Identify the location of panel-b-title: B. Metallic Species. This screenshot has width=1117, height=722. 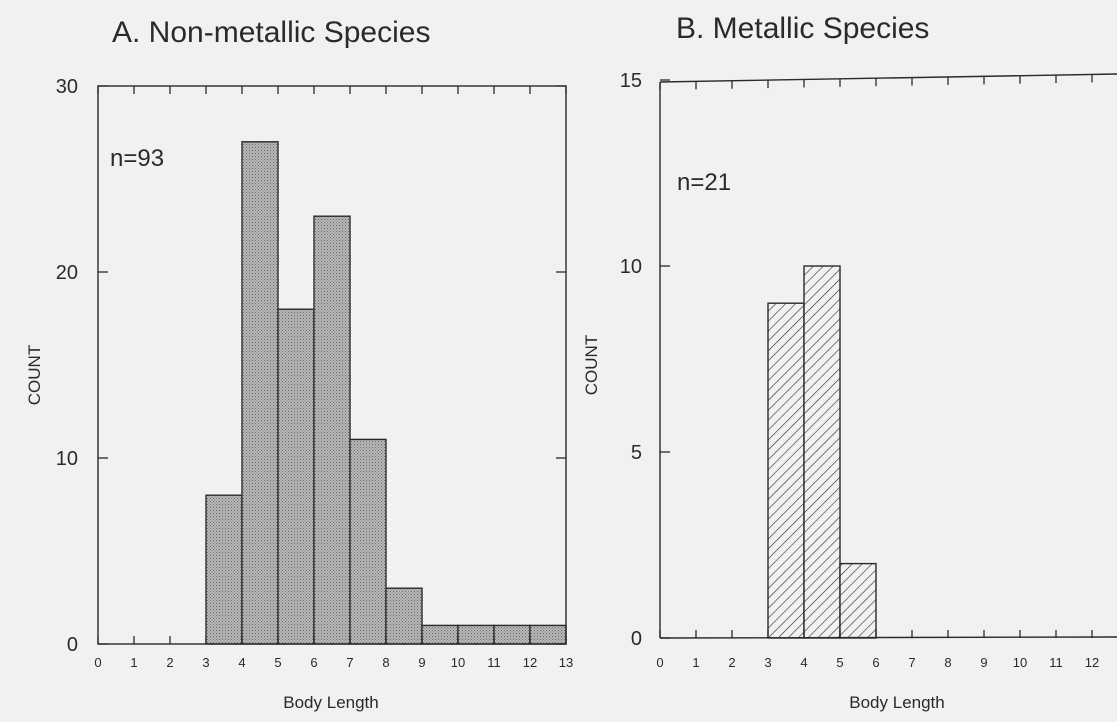
(802, 28).